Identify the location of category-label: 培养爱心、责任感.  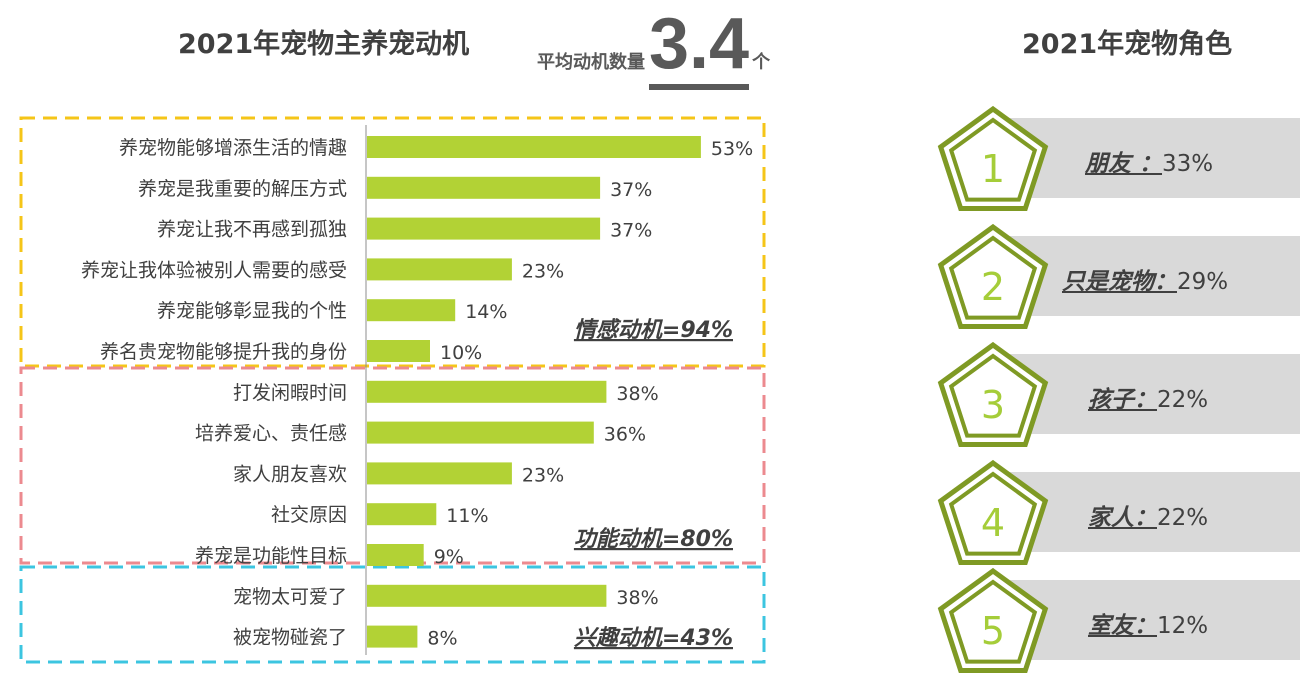
(271, 434).